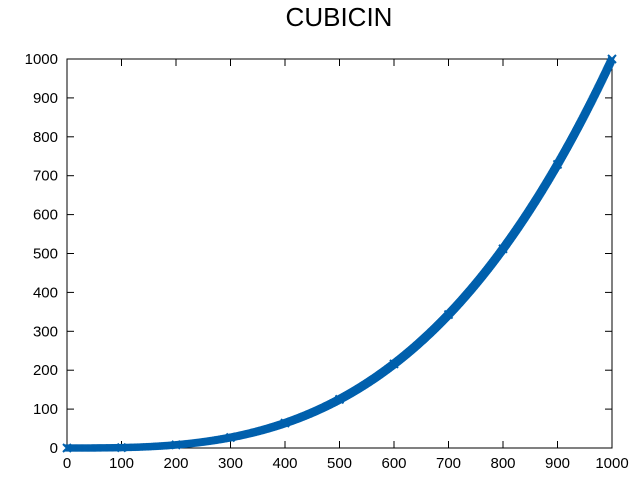  What do you see at coordinates (284, 463) in the screenshot?
I see `x-tick-label: 400` at bounding box center [284, 463].